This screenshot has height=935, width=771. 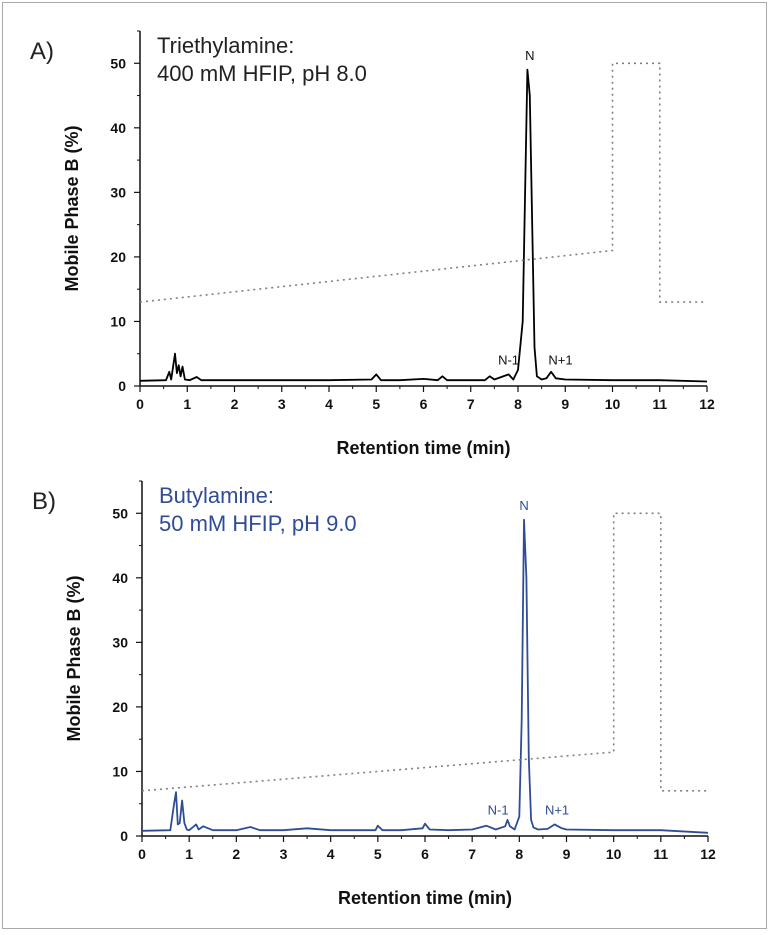 I want to click on panel-title-line2: 400 mM HFIP, pH 8.0, so click(x=262, y=73).